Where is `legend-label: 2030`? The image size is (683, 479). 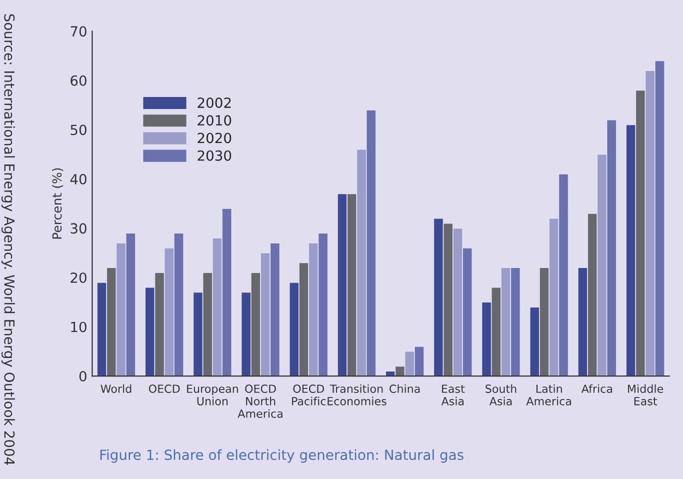
legend-label: 2030 is located at coordinates (215, 155).